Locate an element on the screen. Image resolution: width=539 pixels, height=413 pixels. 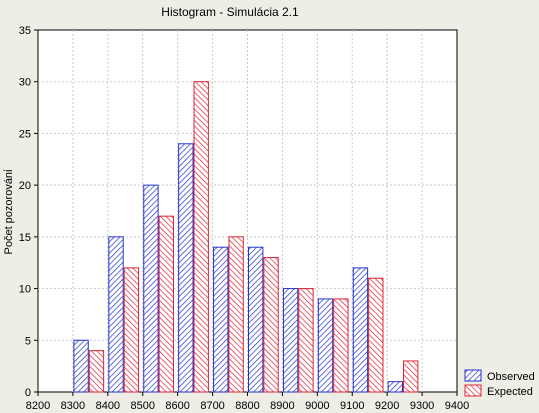
y-tick-label: 15 is located at coordinates (25, 238).